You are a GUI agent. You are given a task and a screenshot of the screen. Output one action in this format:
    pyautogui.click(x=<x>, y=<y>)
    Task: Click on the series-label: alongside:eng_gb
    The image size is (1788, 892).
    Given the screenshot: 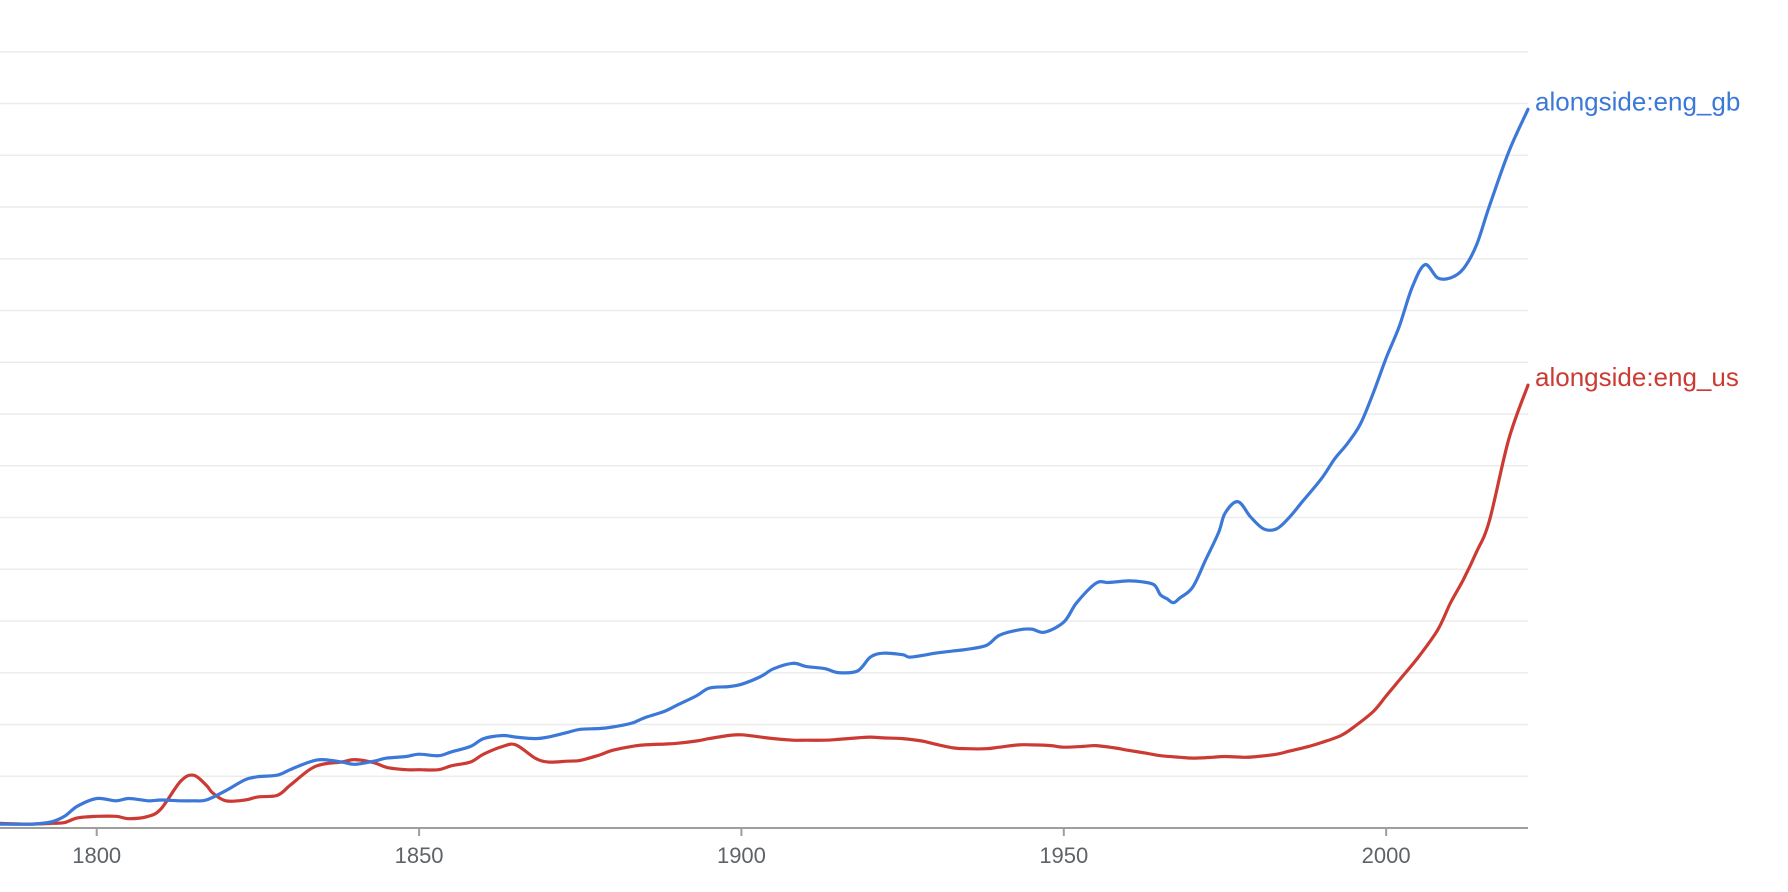 What is the action you would take?
    pyautogui.click(x=1637, y=101)
    